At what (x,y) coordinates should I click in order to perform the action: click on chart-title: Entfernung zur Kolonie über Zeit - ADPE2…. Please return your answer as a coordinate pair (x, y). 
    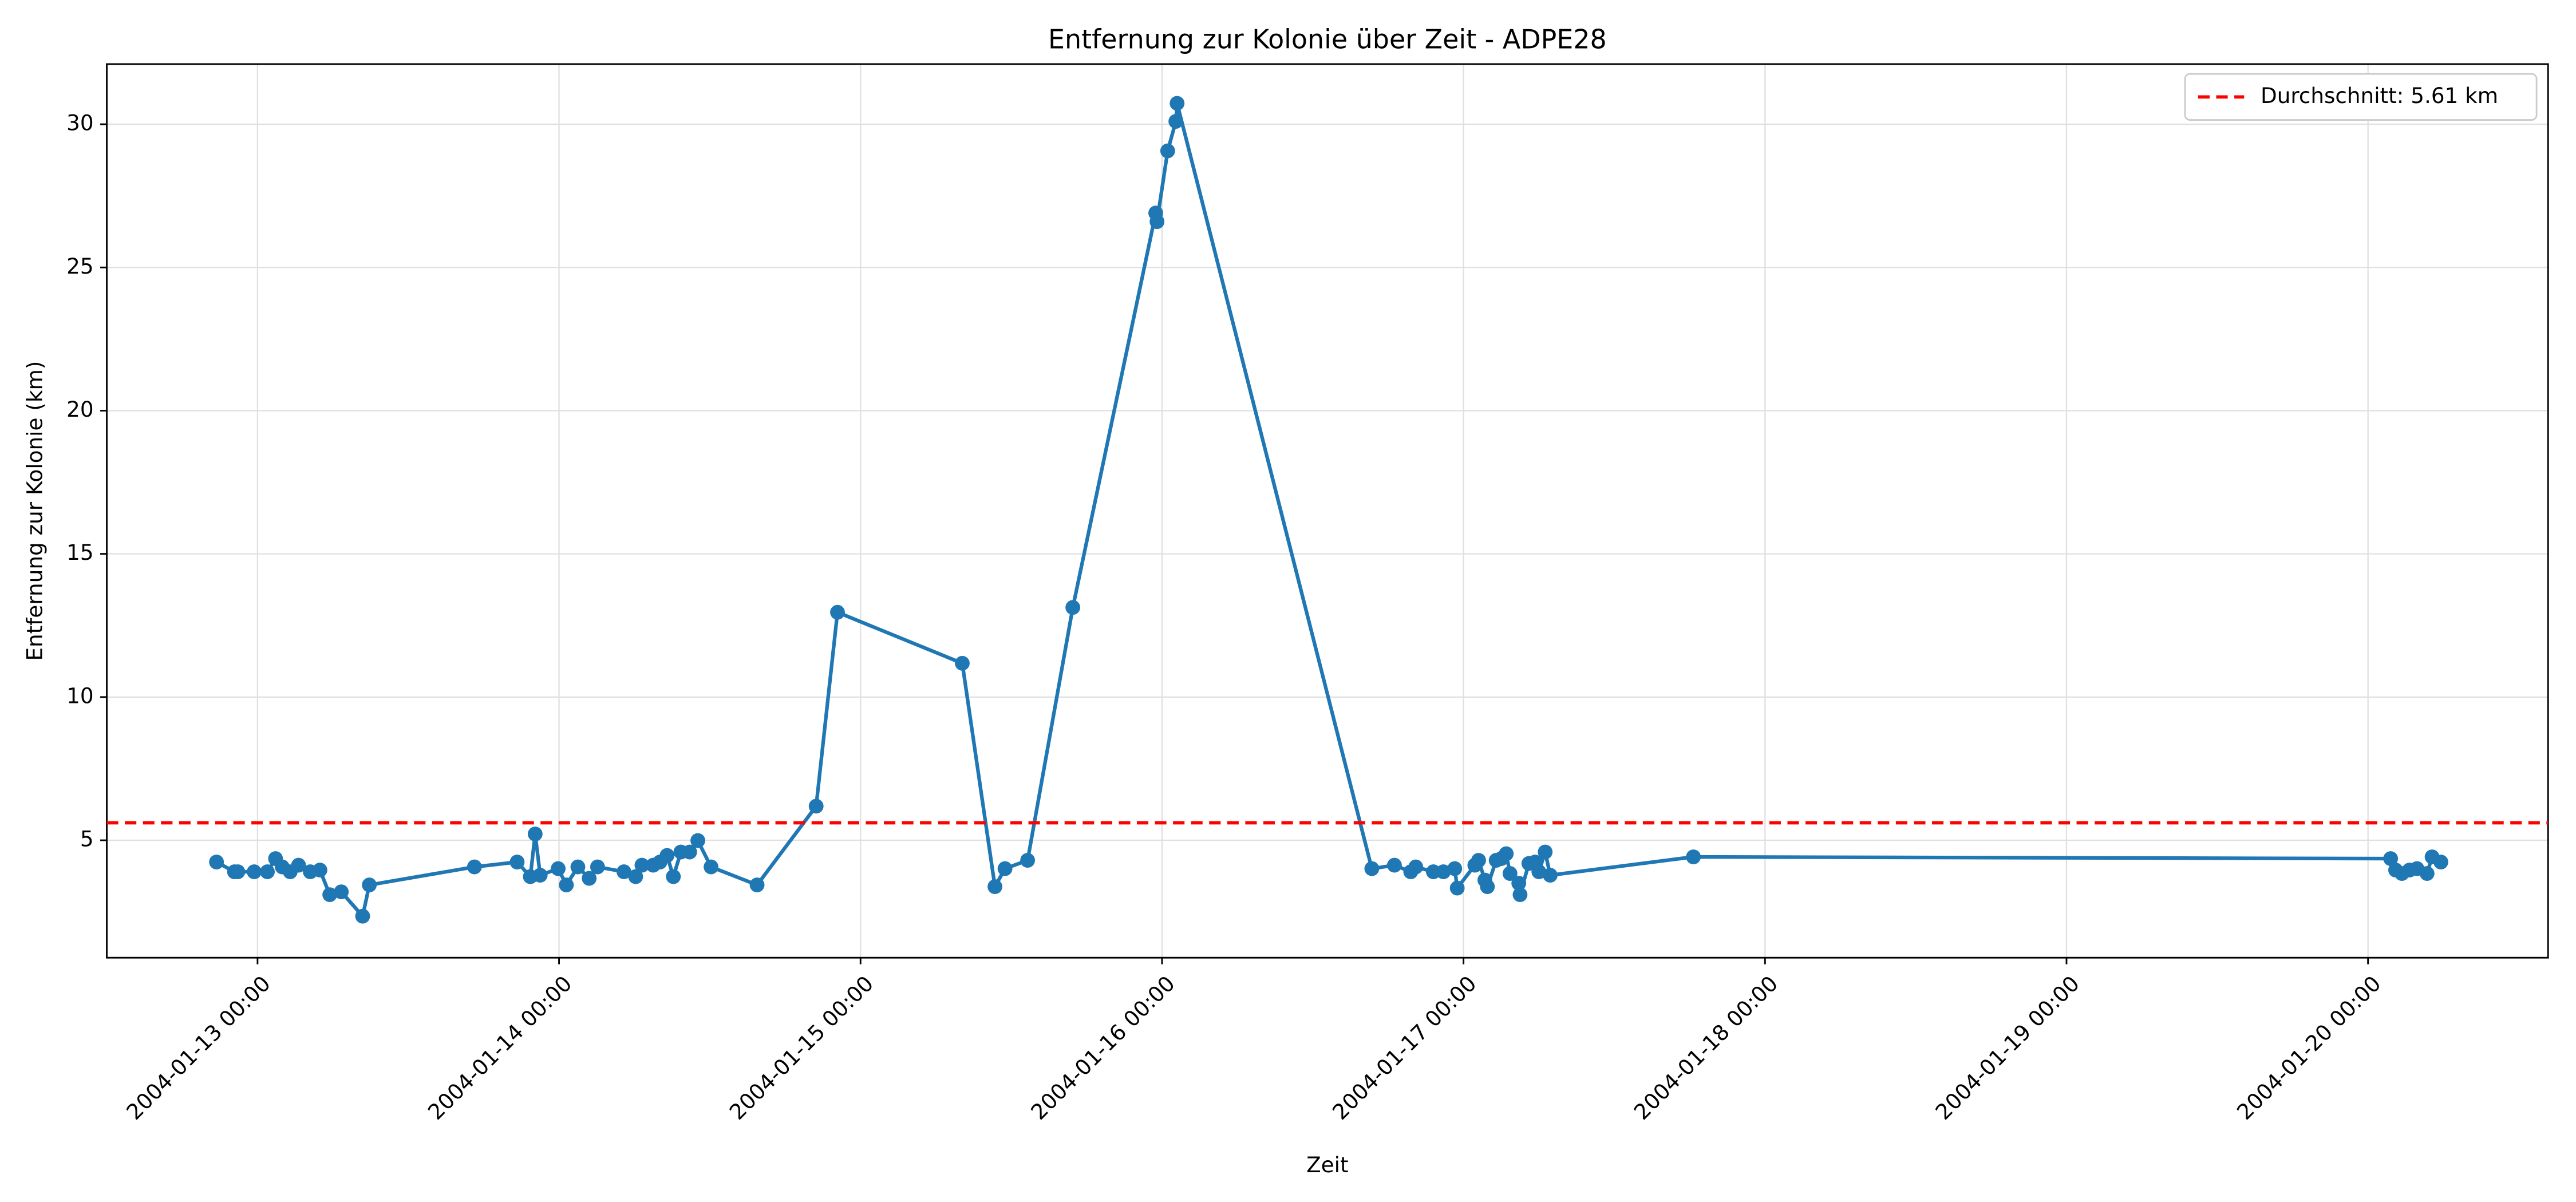
    Looking at the image, I should click on (1327, 38).